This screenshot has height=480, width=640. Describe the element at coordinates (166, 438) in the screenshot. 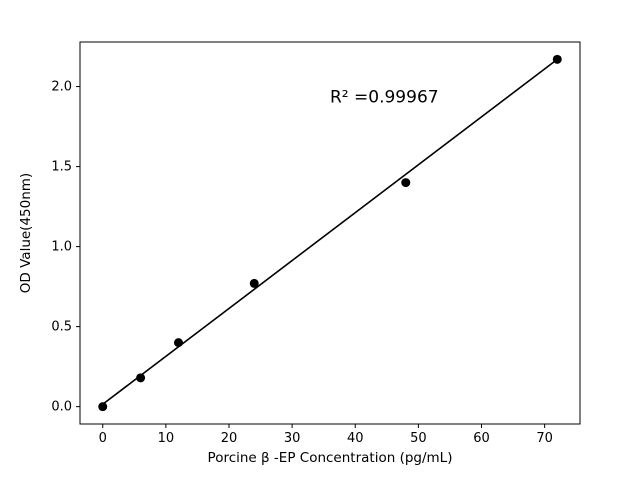

I see `x-tick-label: 10` at that location.